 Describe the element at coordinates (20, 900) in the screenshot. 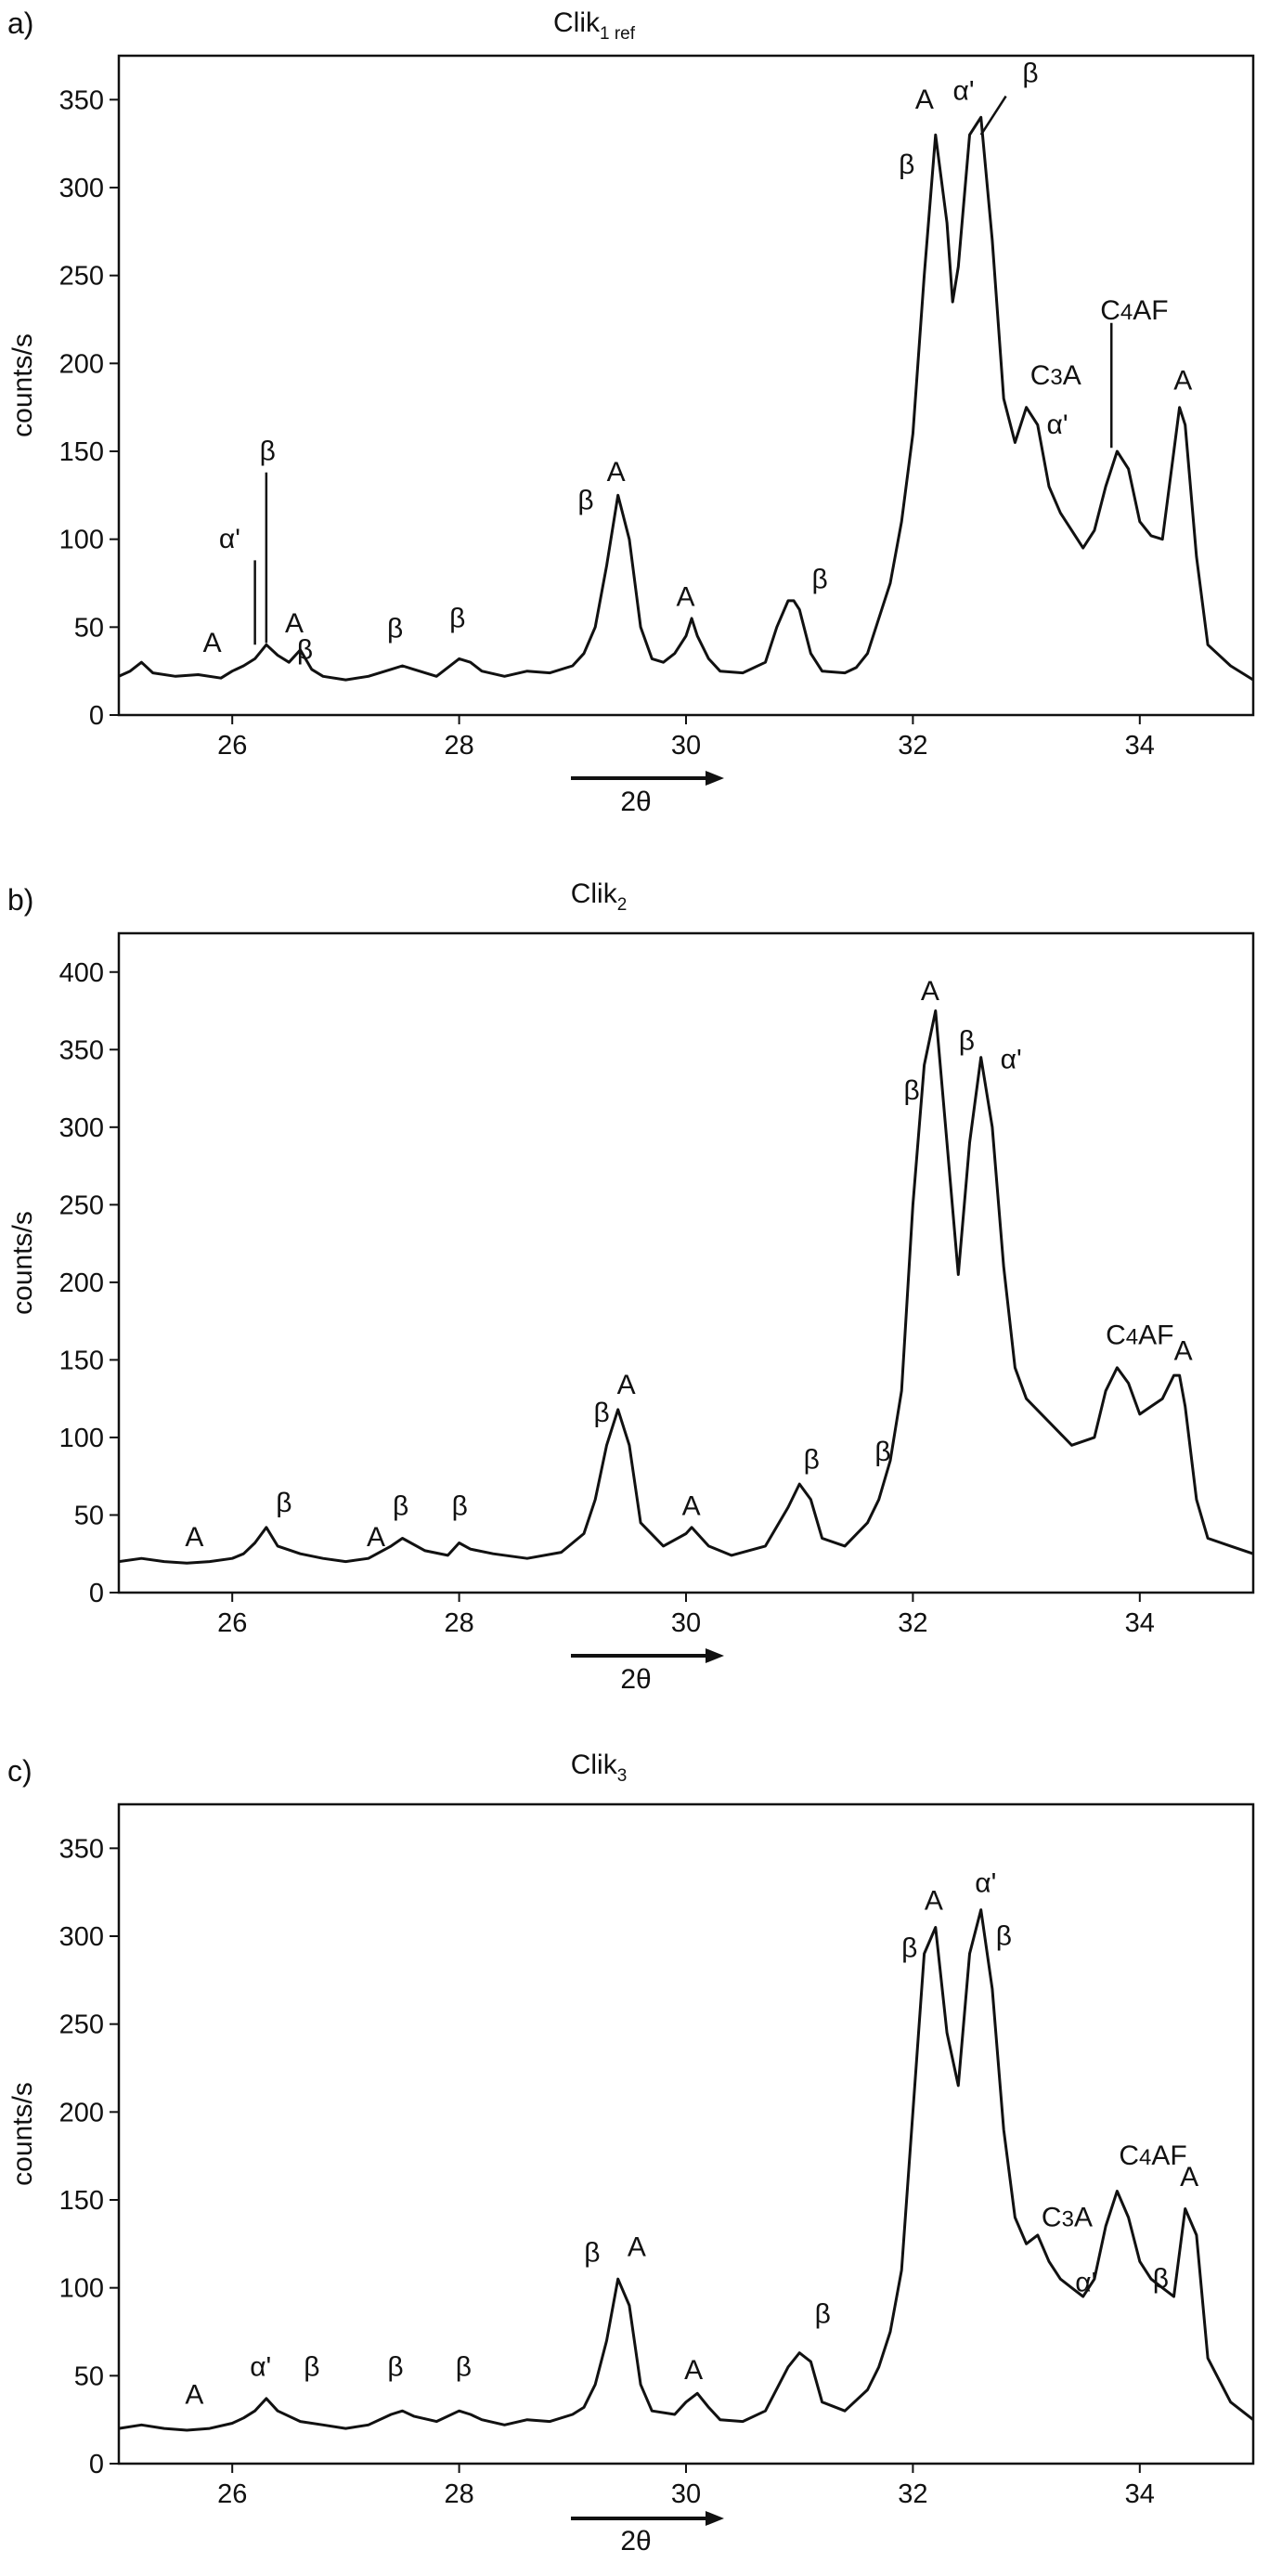

I see `panel-label: b)` at that location.